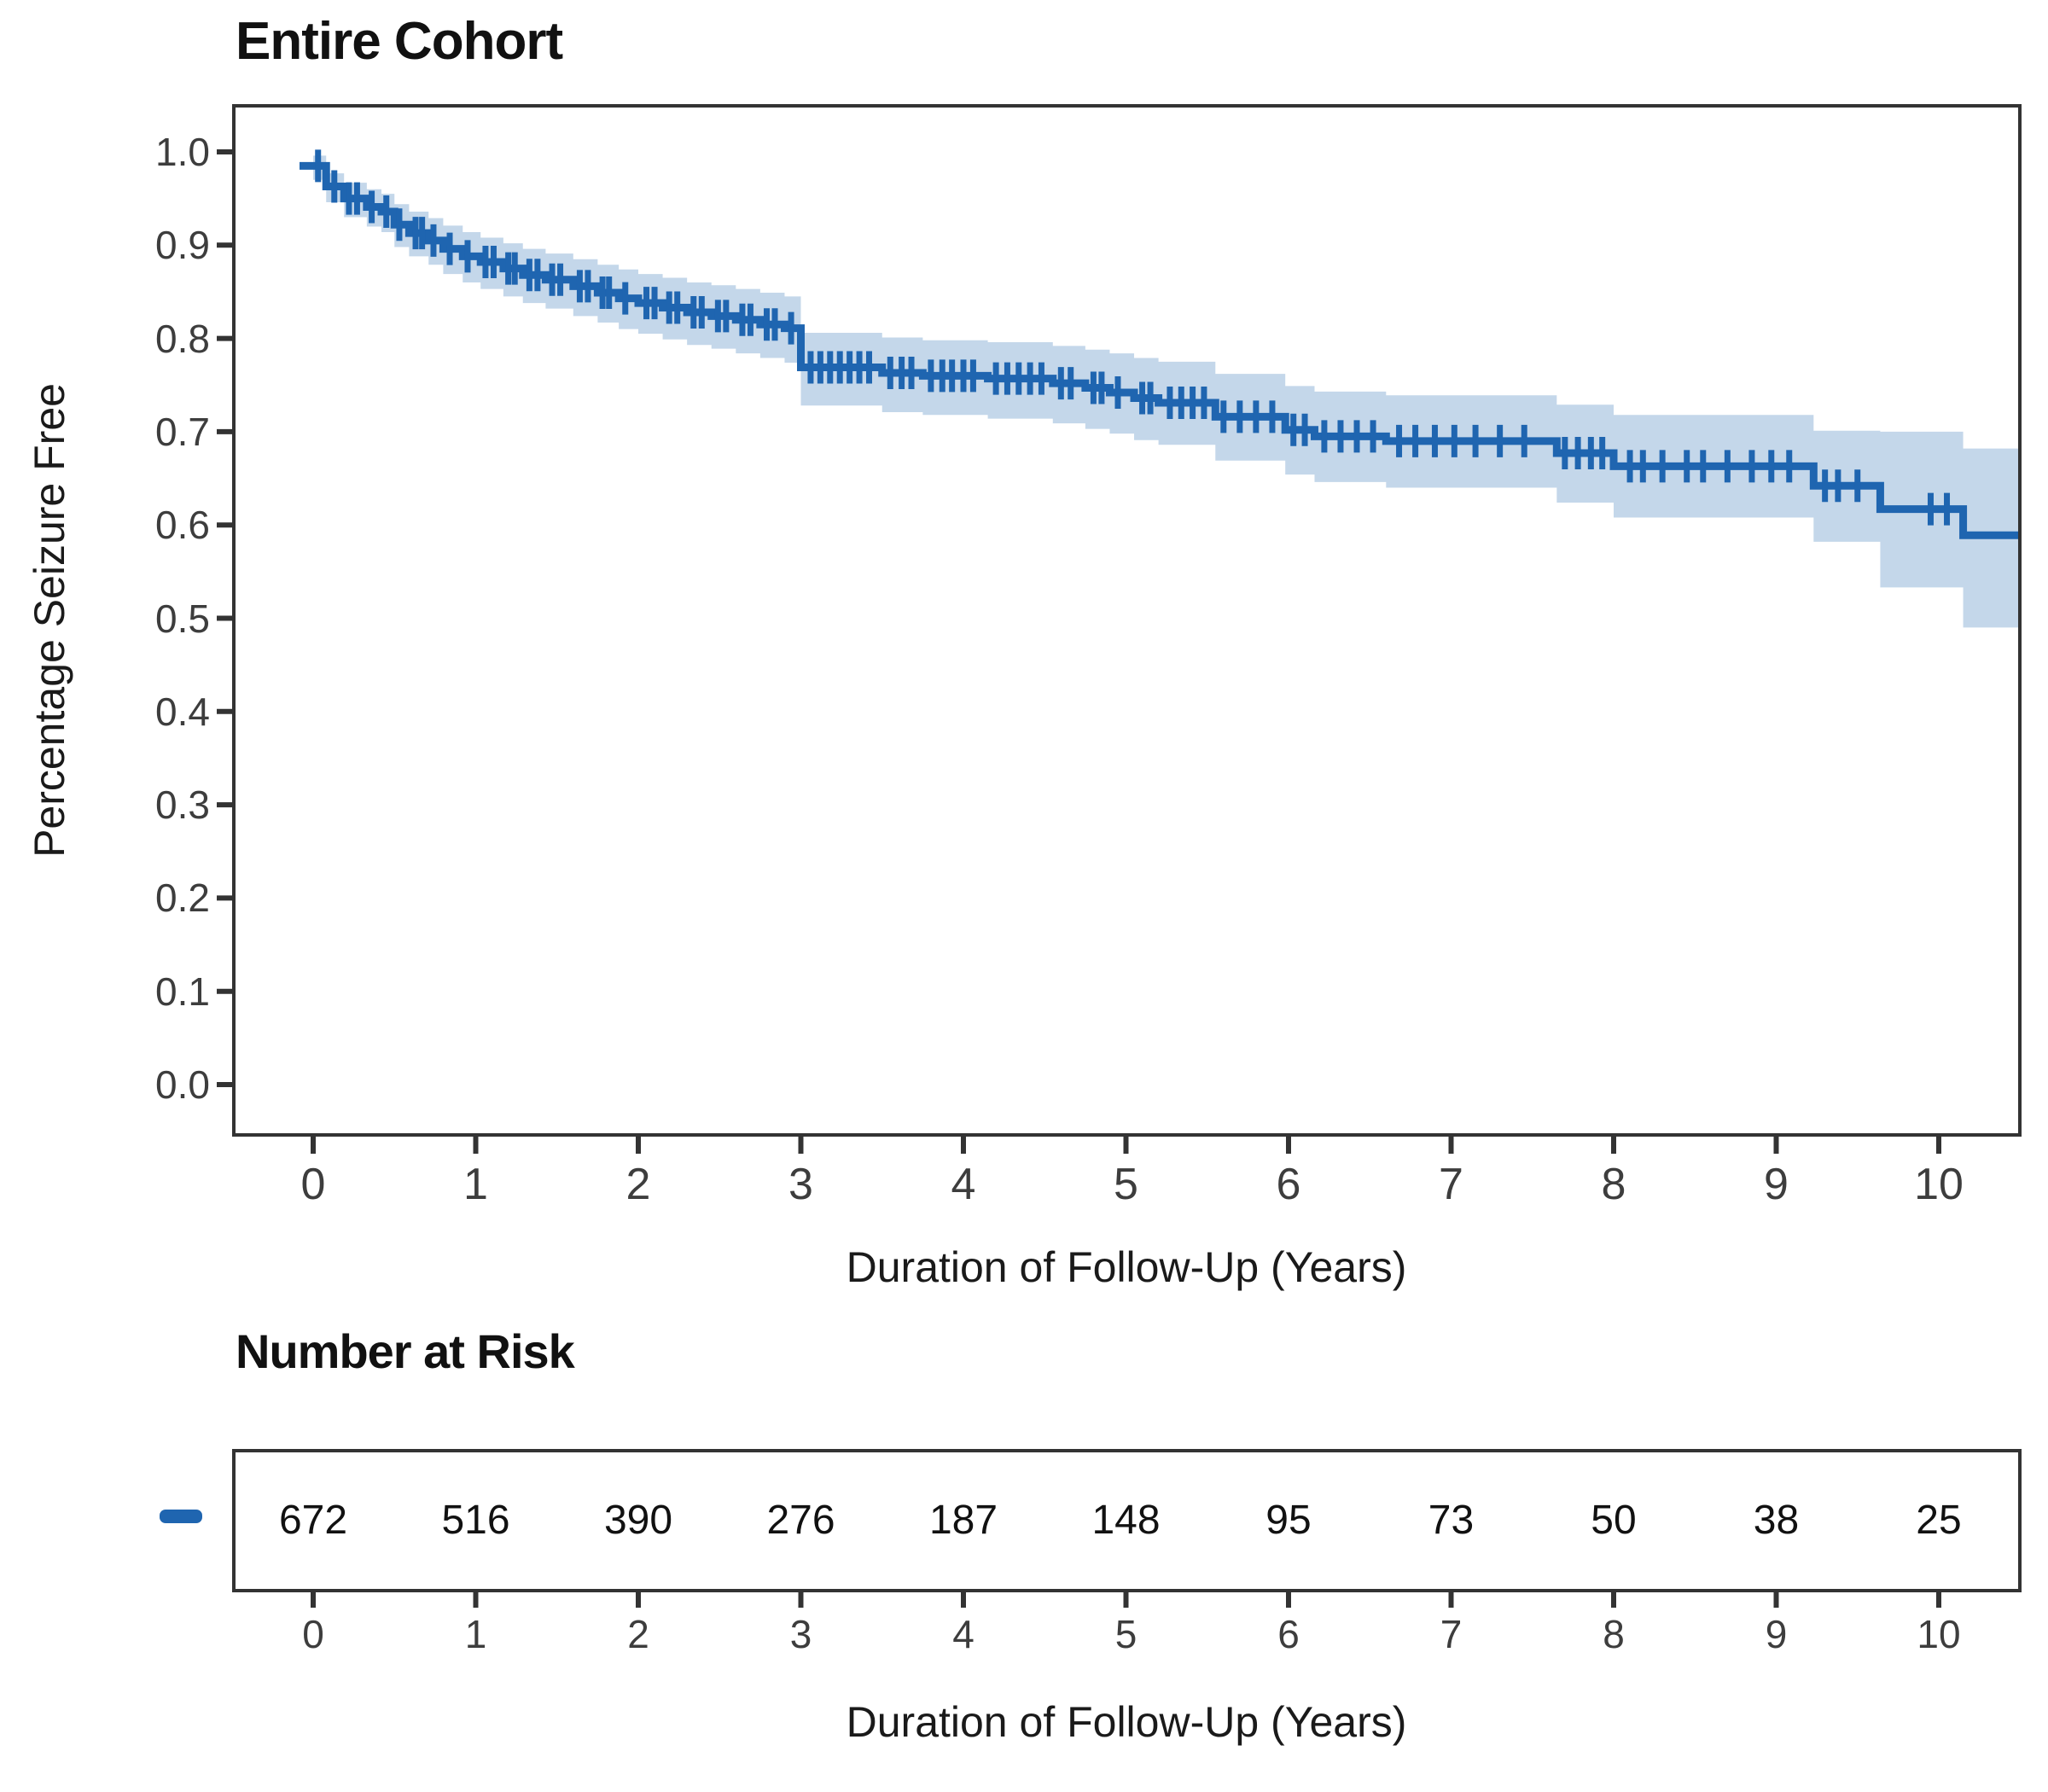 The width and height of the screenshot is (2048, 1792). Describe the element at coordinates (399, 41) in the screenshot. I see `chart-title: Entire Cohort` at that location.